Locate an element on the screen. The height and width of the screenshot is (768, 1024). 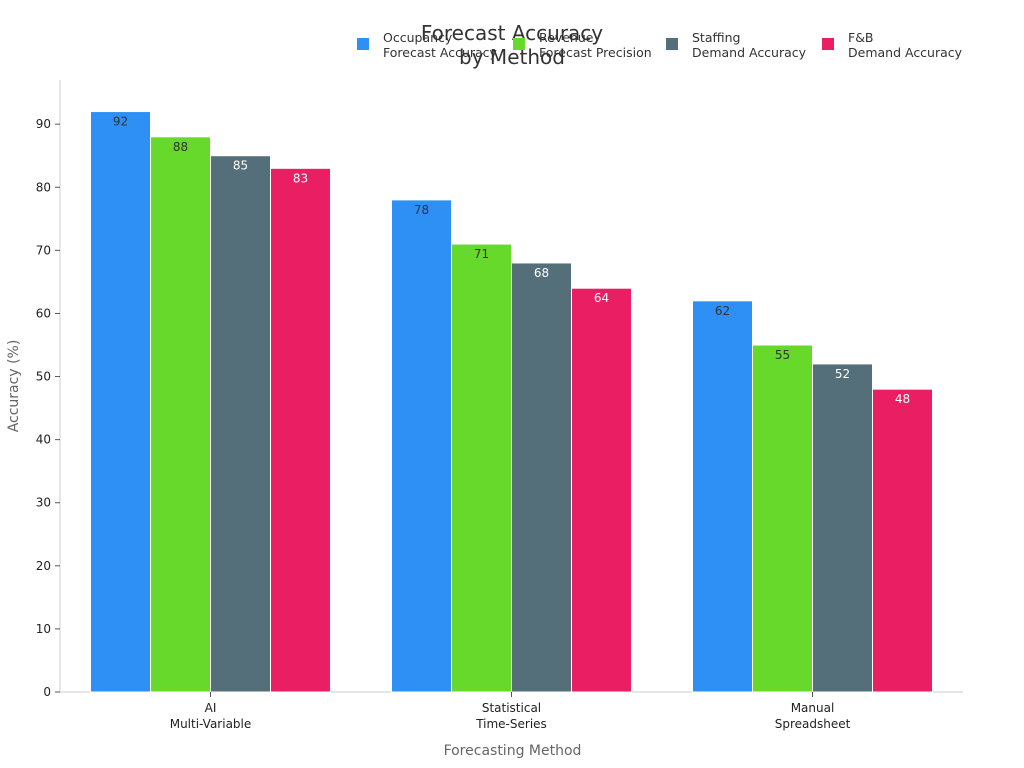
y-tick-label: 50 is located at coordinates (43, 377).